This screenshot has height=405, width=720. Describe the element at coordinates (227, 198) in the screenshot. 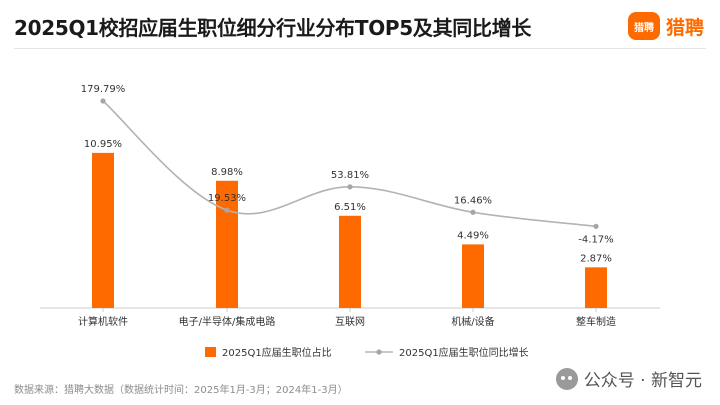

I see `growth-value-label: 19.53%` at that location.